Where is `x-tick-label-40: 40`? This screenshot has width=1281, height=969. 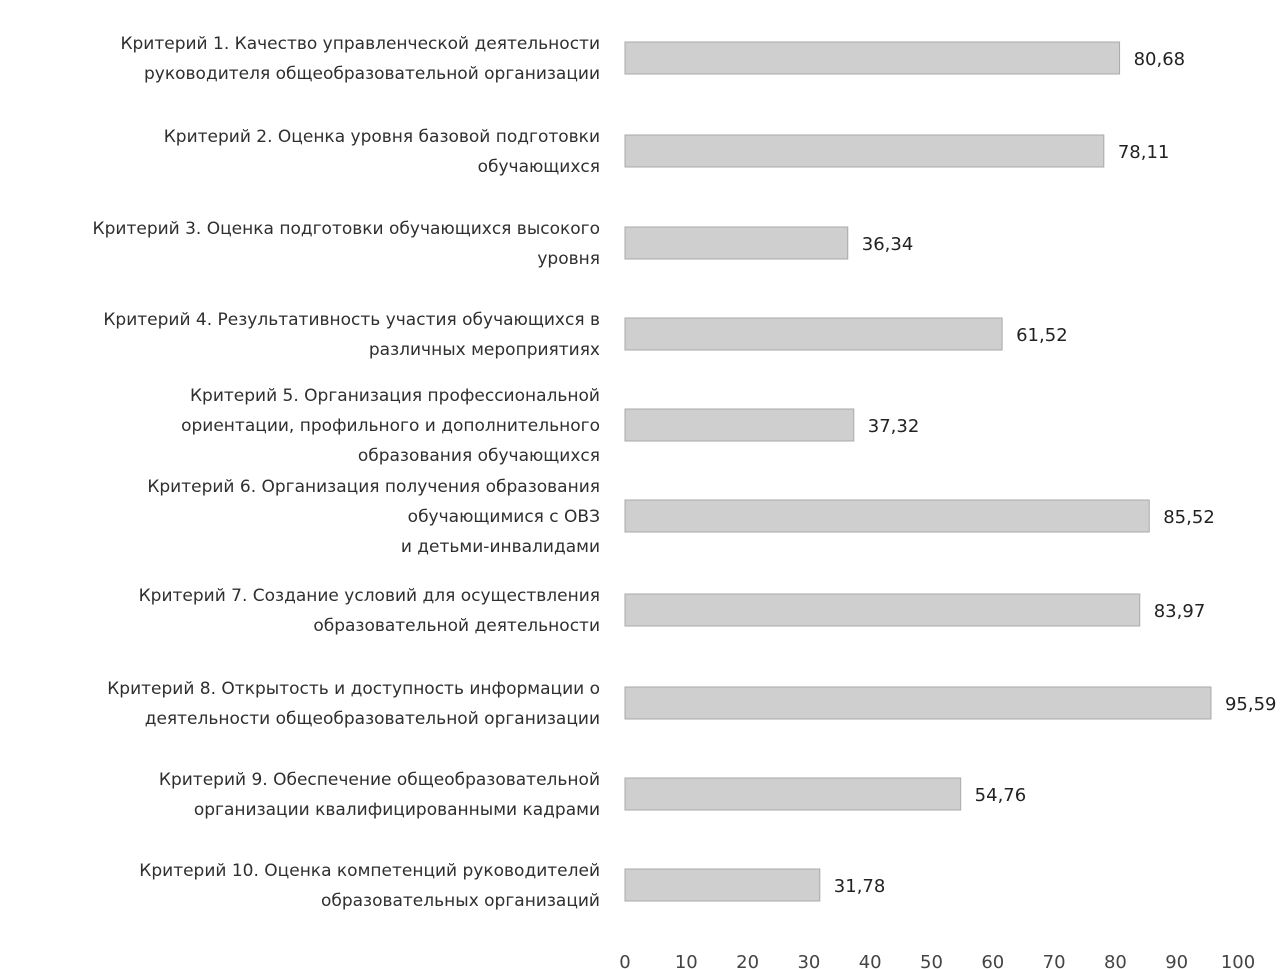 x-tick-label-40: 40 is located at coordinates (870, 960).